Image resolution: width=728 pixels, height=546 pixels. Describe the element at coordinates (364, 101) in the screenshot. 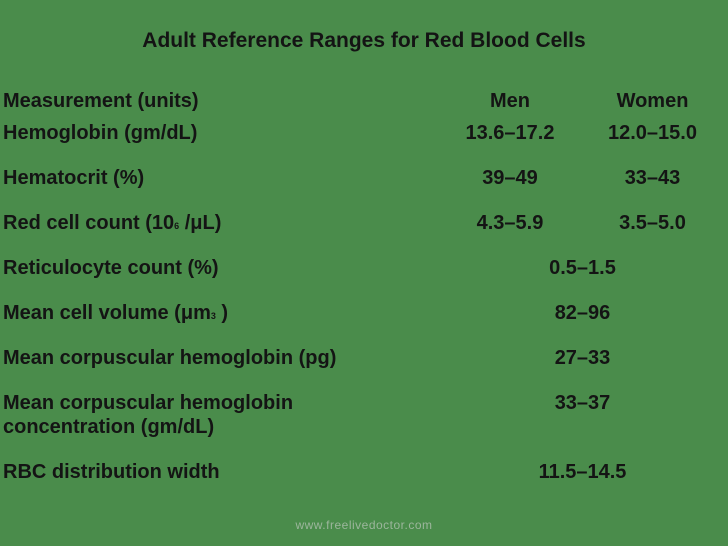

I see `table-header-row: Measurement (units) Men Women` at that location.